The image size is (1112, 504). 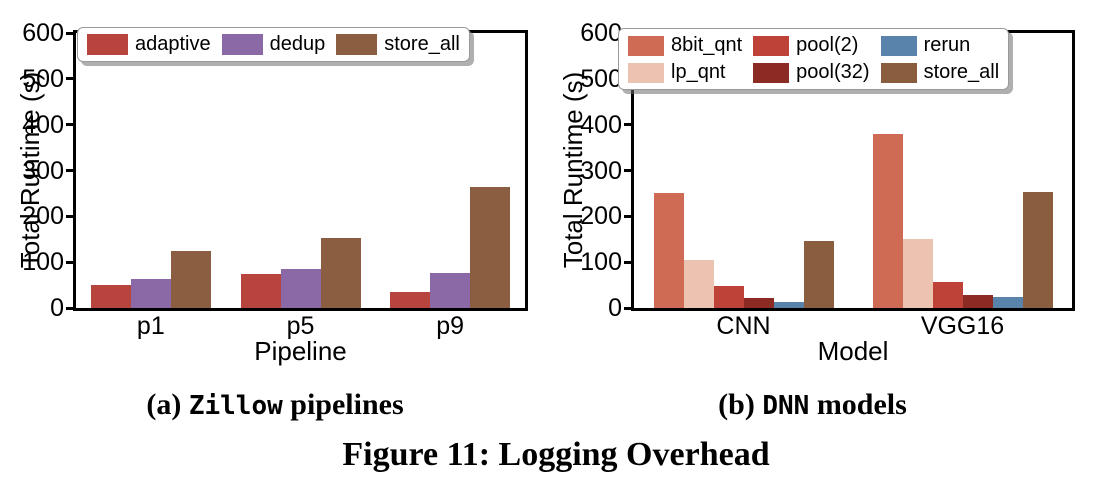 What do you see at coordinates (242, 44) in the screenshot?
I see `legend-swatch-dedup` at bounding box center [242, 44].